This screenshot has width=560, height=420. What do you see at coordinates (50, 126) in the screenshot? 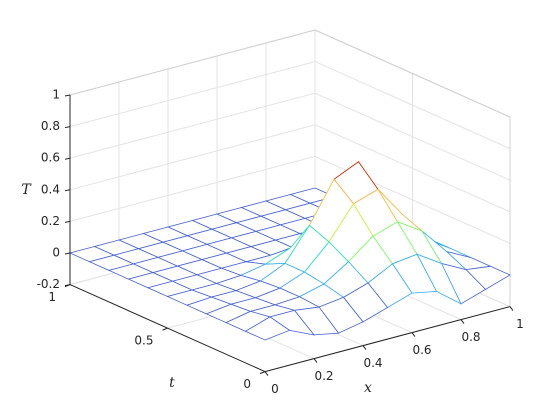
I see `z-tick-label: 0.8` at bounding box center [50, 126].